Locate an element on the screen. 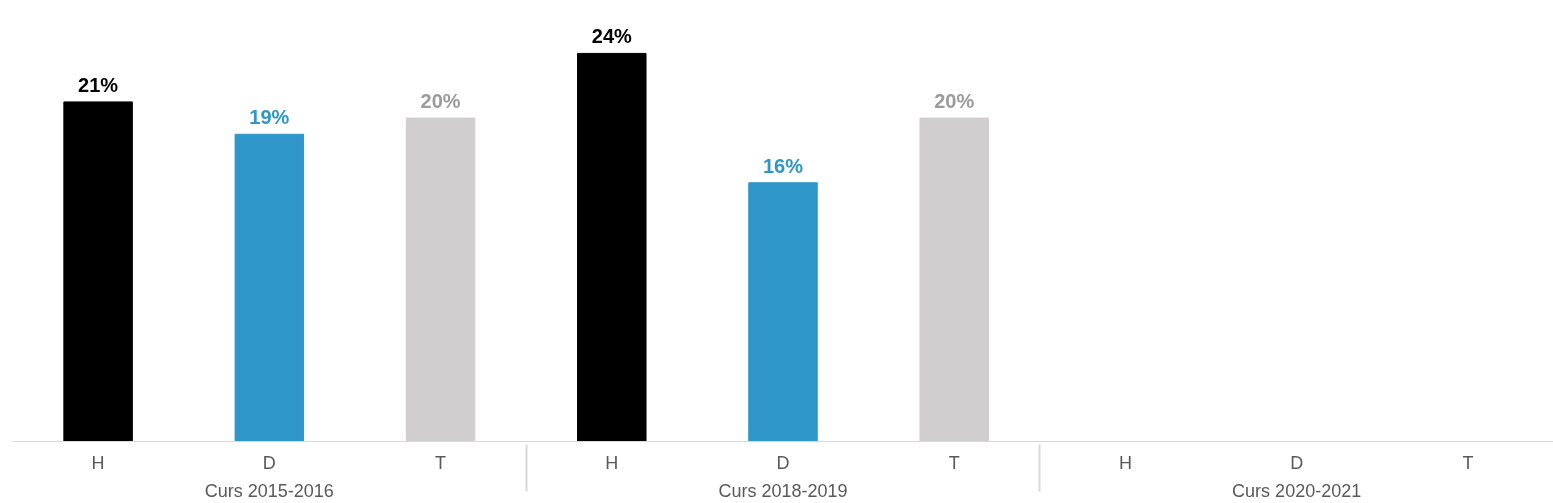 This screenshot has width=1553, height=503. data-label: 19% is located at coordinates (269, 117).